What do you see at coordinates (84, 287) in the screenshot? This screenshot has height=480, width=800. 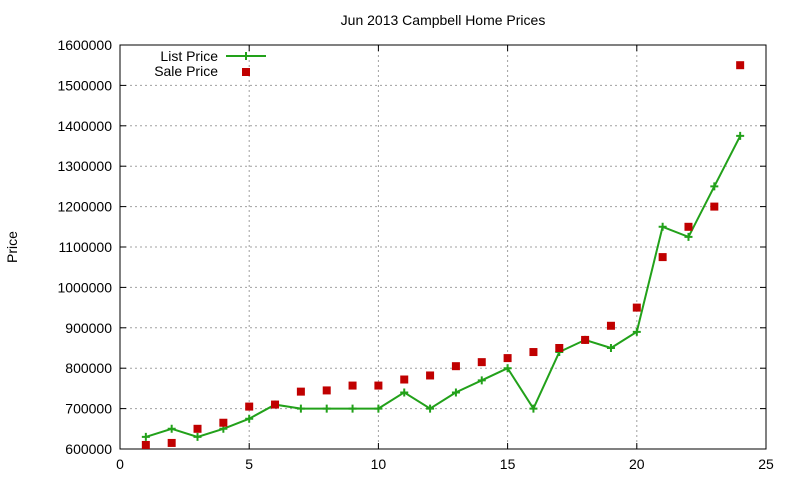 I see `y-tick-label: 1000000` at bounding box center [84, 287].